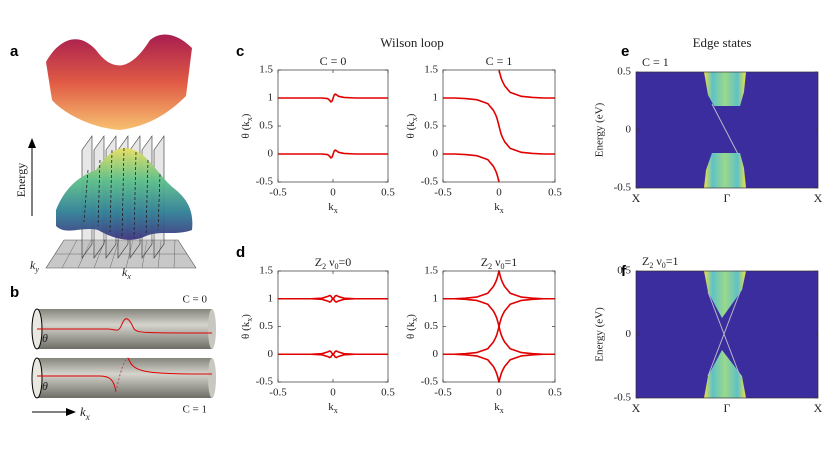 This screenshot has width=830, height=467. I want to click on chart-title: Z2 ν0=1, so click(499, 263).